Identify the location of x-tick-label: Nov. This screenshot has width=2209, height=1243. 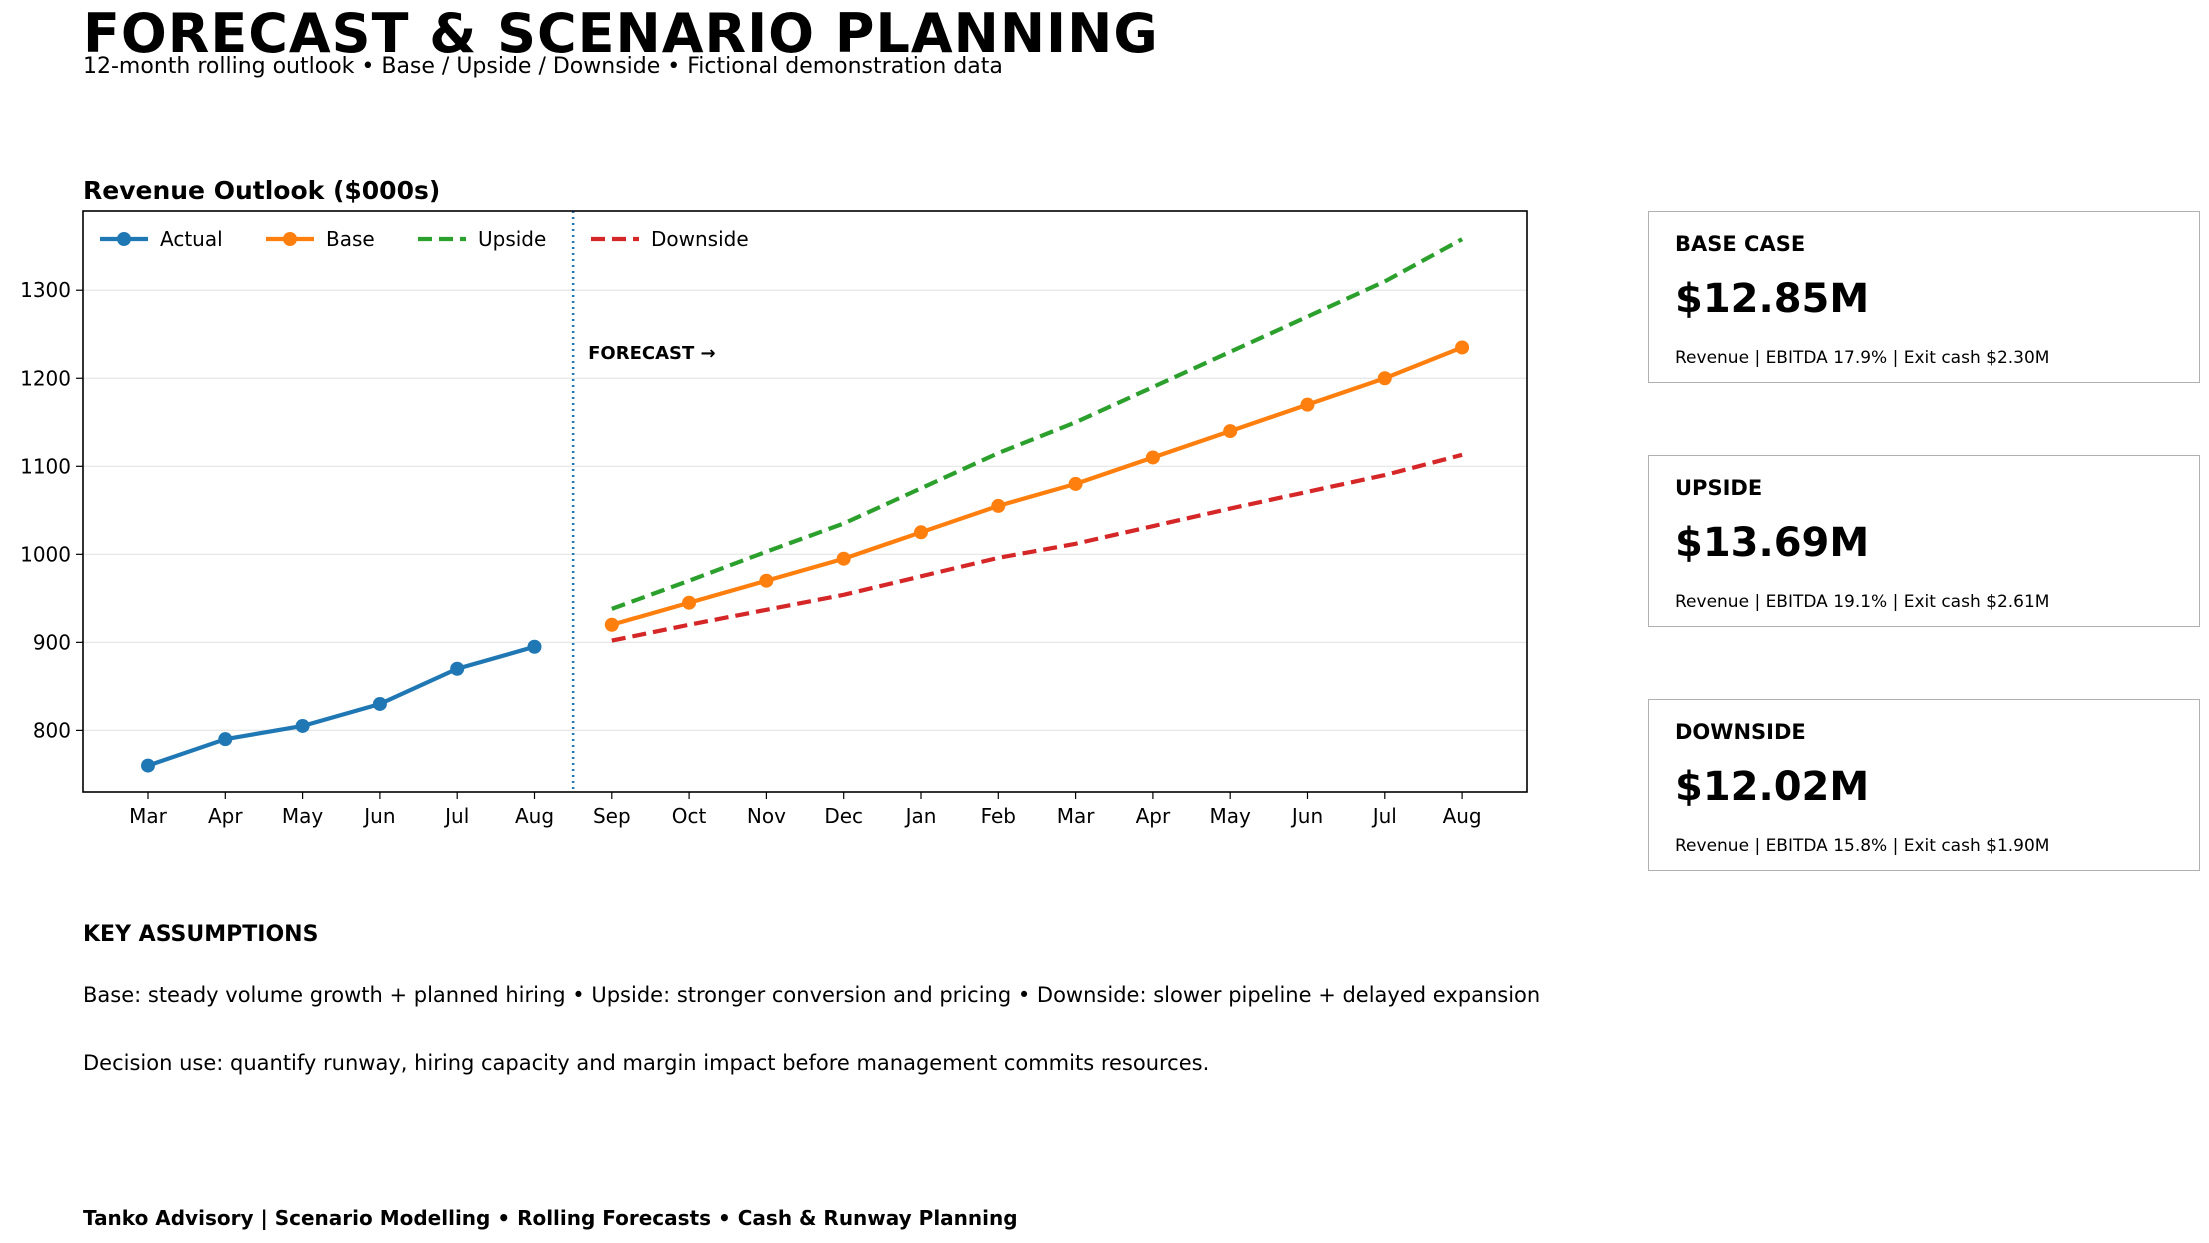
(766, 816).